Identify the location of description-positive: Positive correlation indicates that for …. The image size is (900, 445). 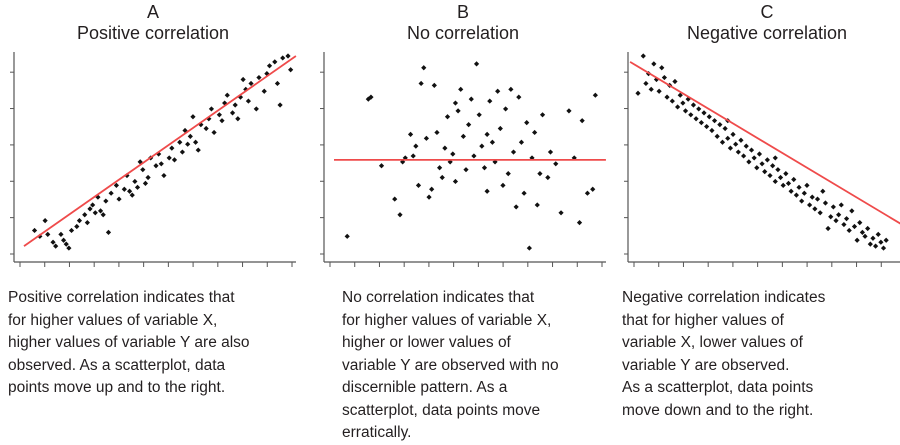
(148, 343).